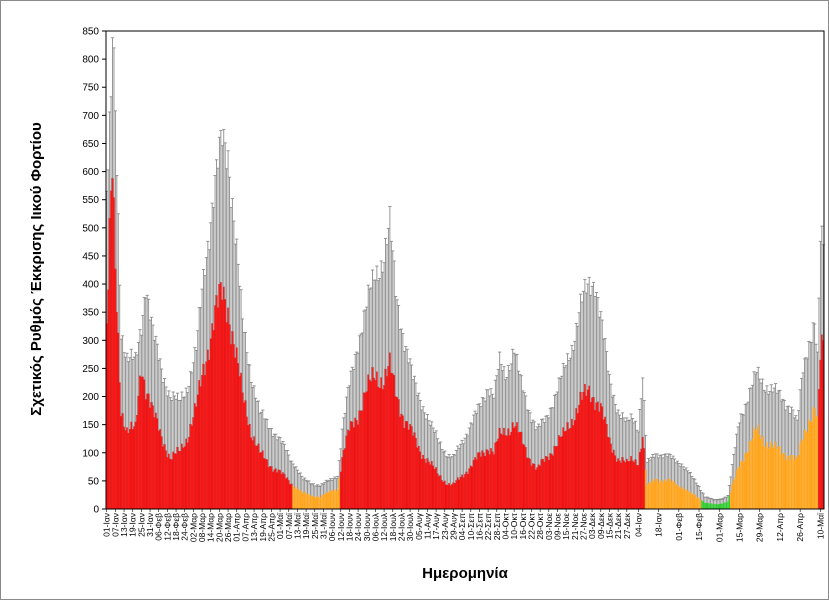 The image size is (829, 604). I want to click on x-tick-label: 07-Απρ, so click(245, 527).